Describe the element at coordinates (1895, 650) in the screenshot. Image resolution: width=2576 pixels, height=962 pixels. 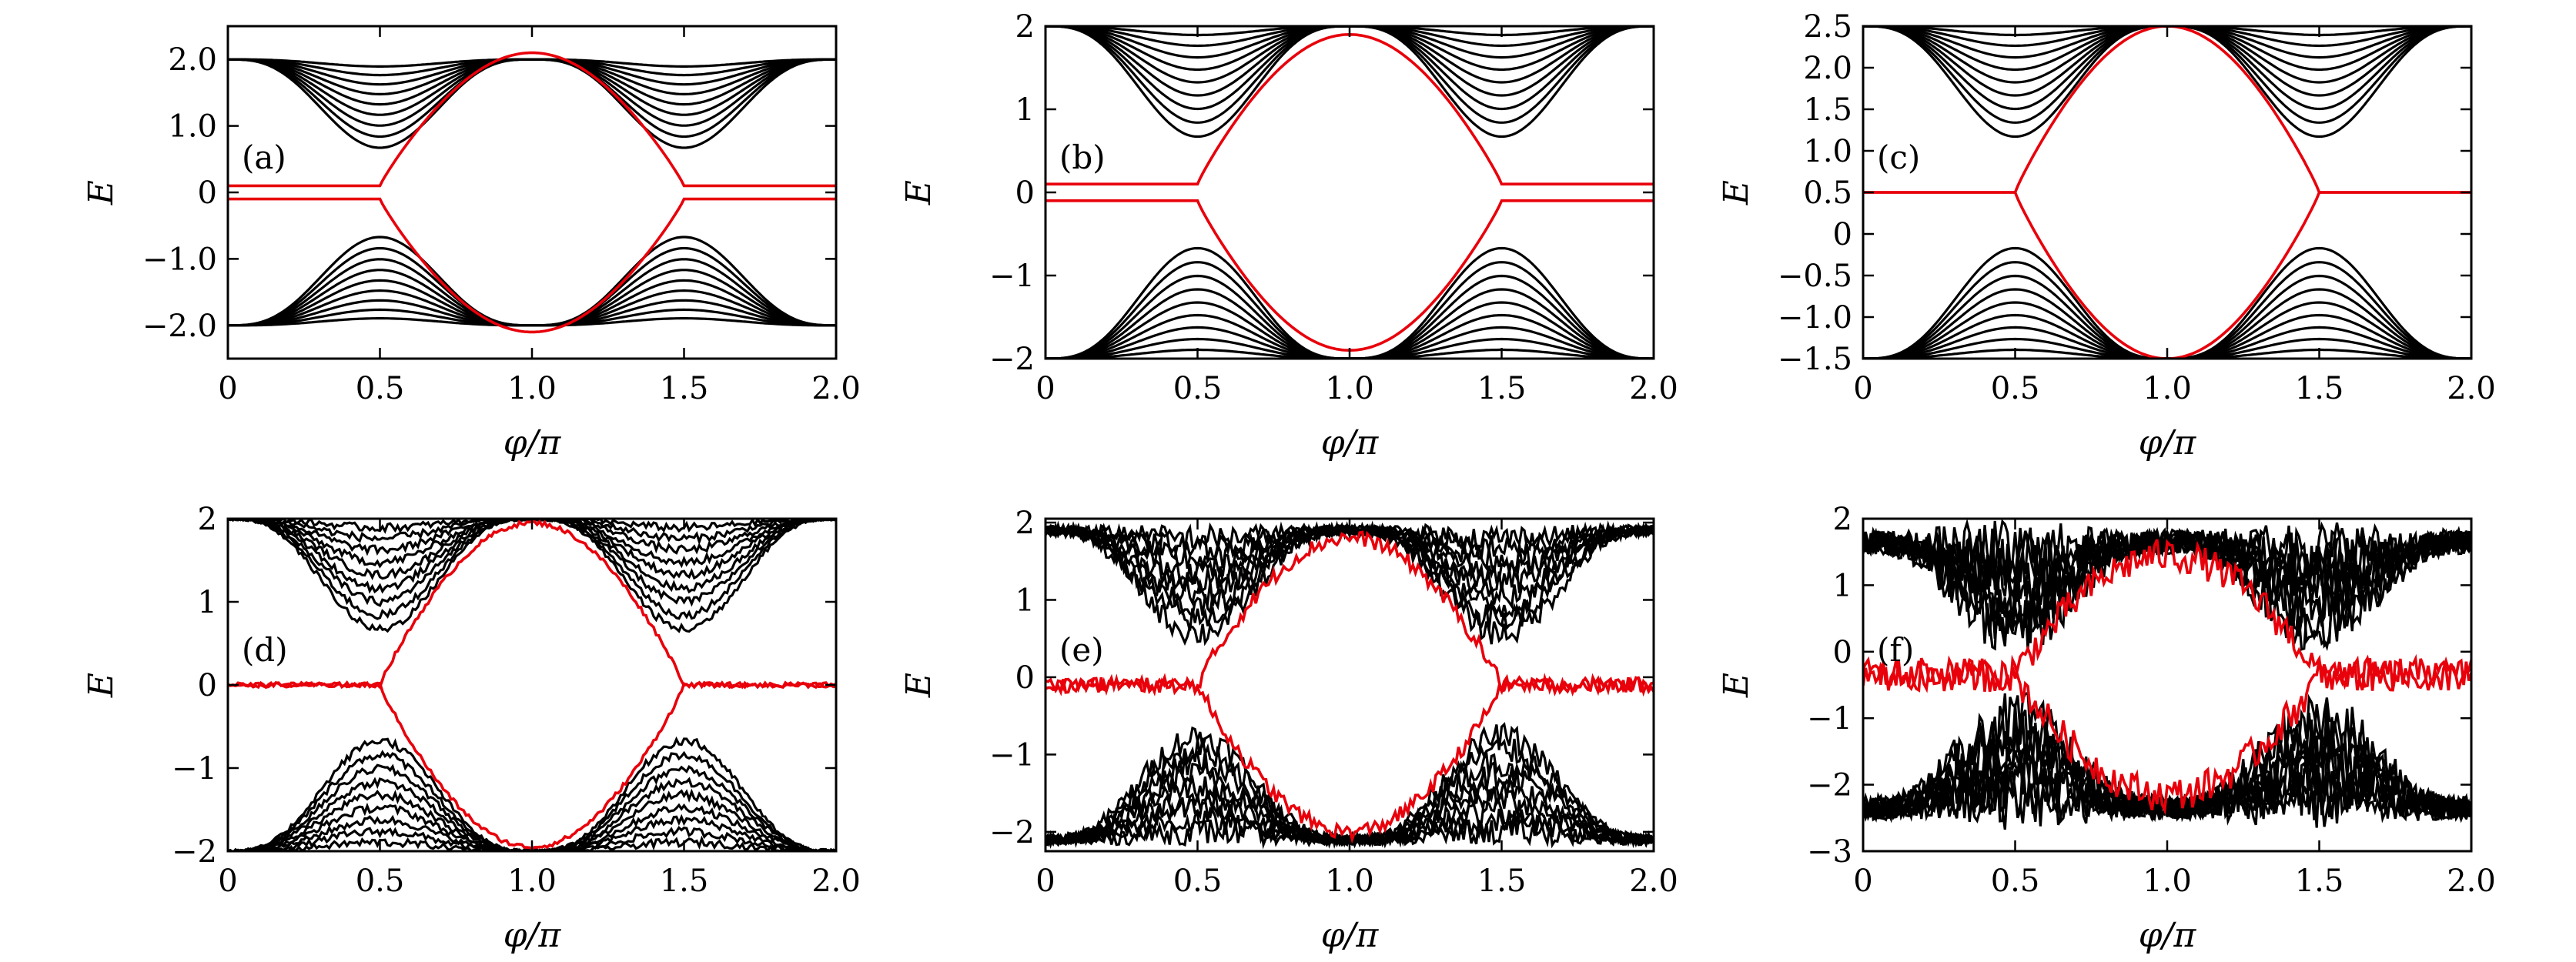
I see `panel-tag: (f)` at that location.